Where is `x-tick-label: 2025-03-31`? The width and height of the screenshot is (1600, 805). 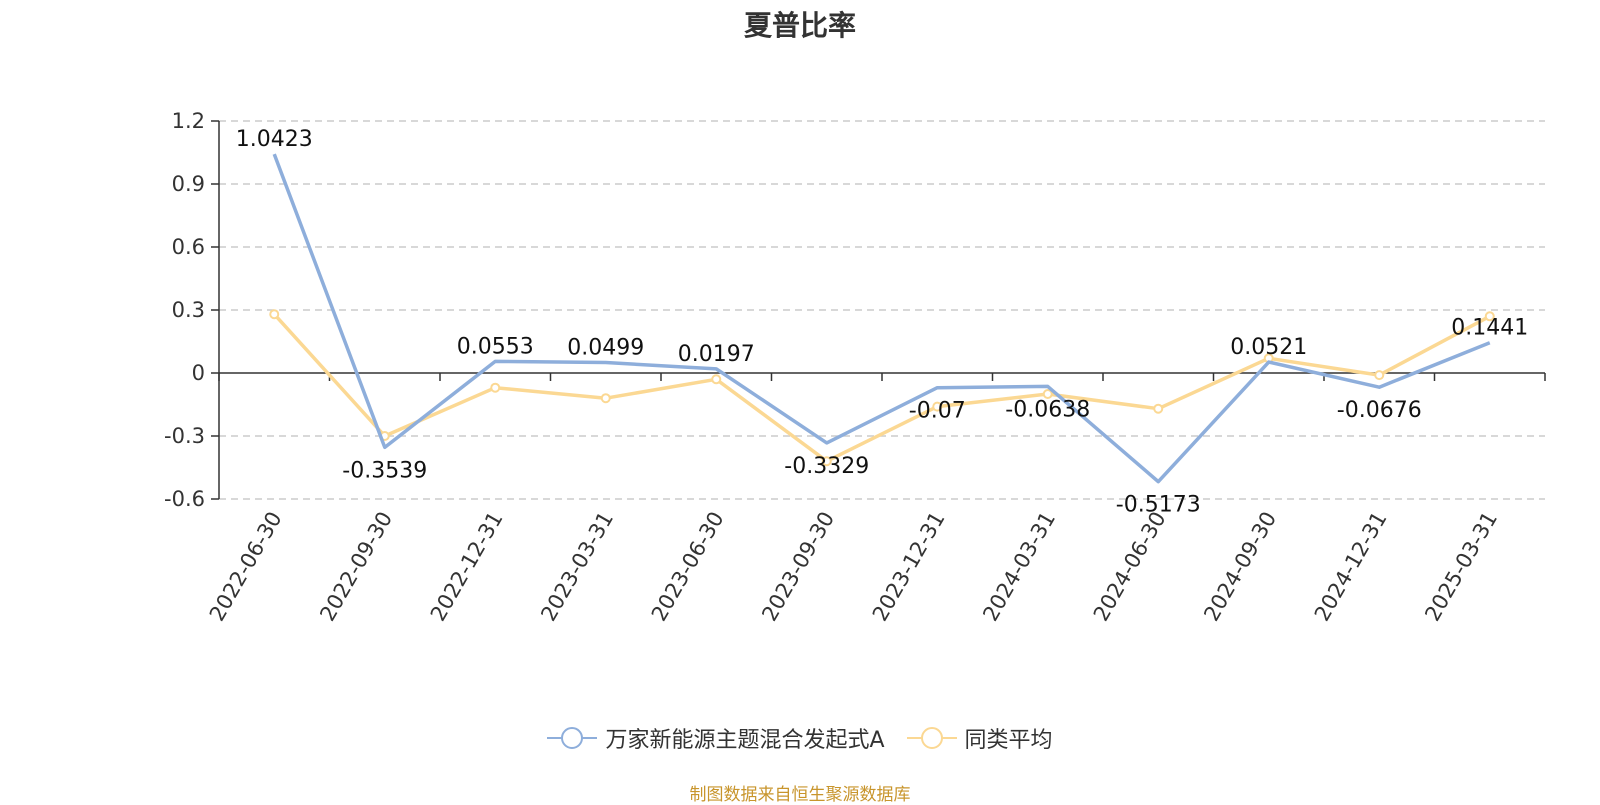
x-tick-label: 2025-03-31 is located at coordinates (1461, 567).